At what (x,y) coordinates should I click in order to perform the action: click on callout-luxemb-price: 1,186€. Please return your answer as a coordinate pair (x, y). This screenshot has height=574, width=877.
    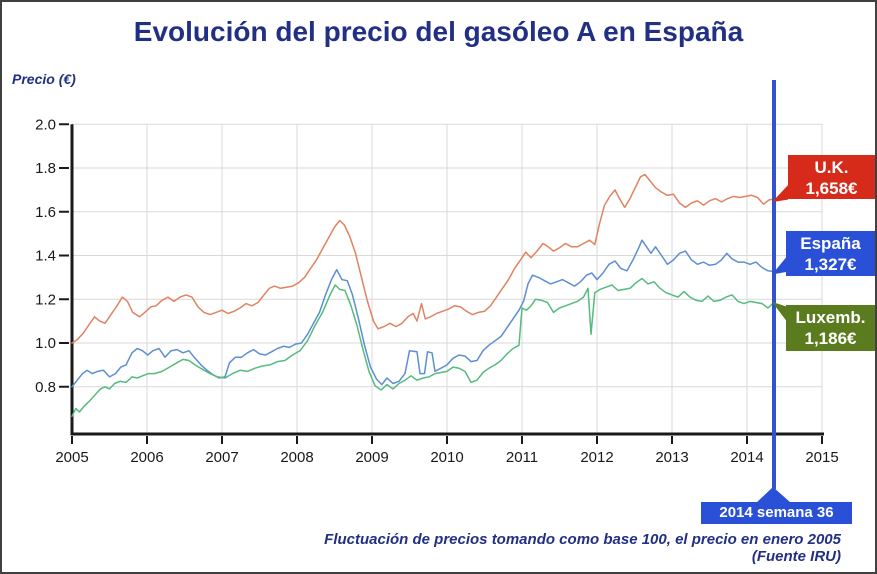
    Looking at the image, I should click on (830, 338).